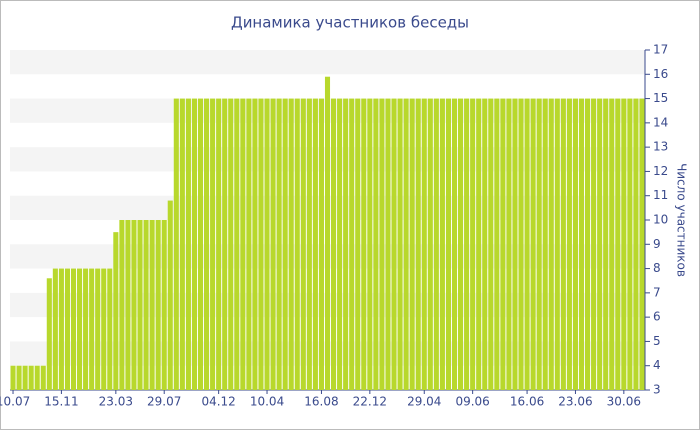  I want to click on x-tick-label: 30.06, so click(624, 402).